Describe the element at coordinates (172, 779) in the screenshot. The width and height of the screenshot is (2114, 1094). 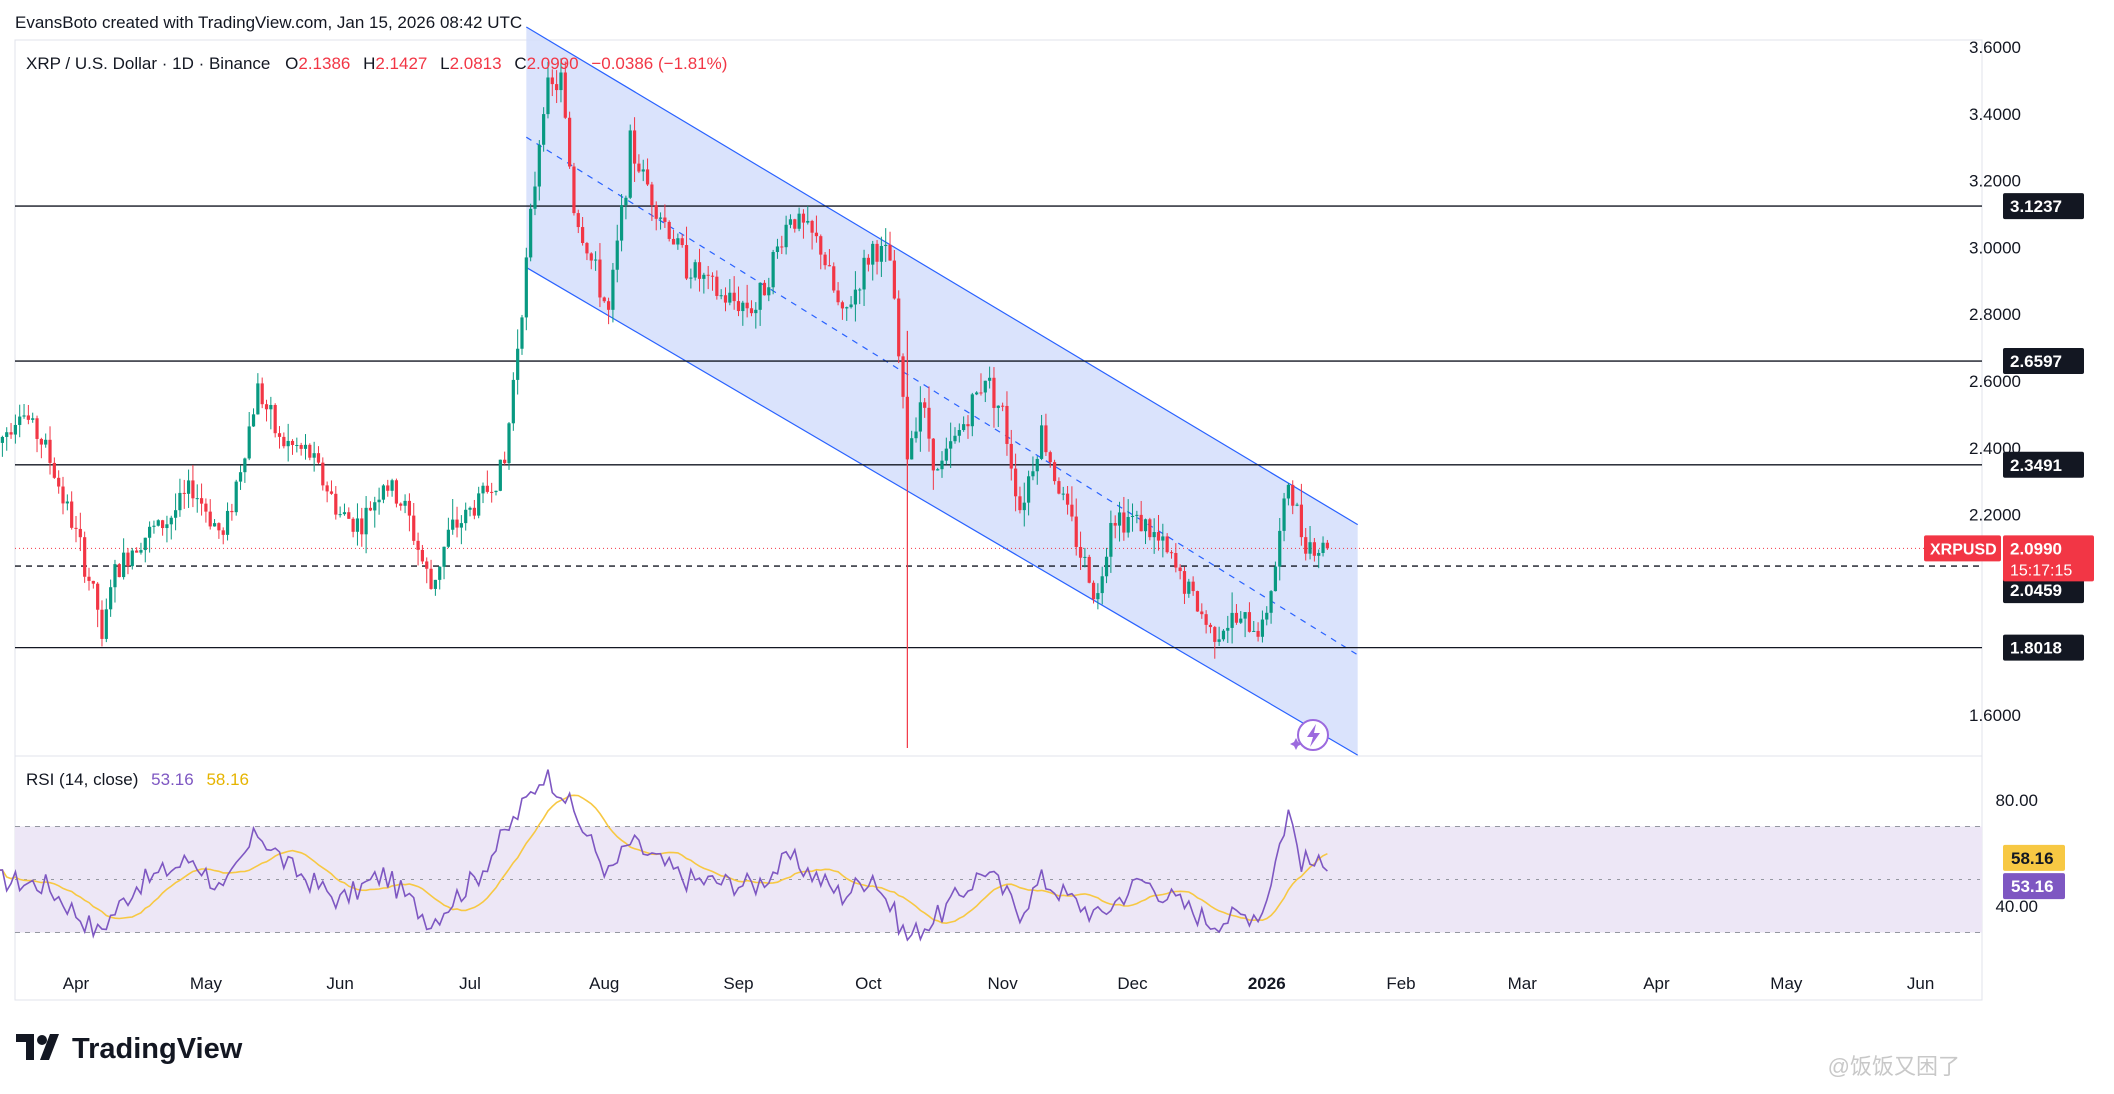
I see `rsi-legend-value: 53.16` at that location.